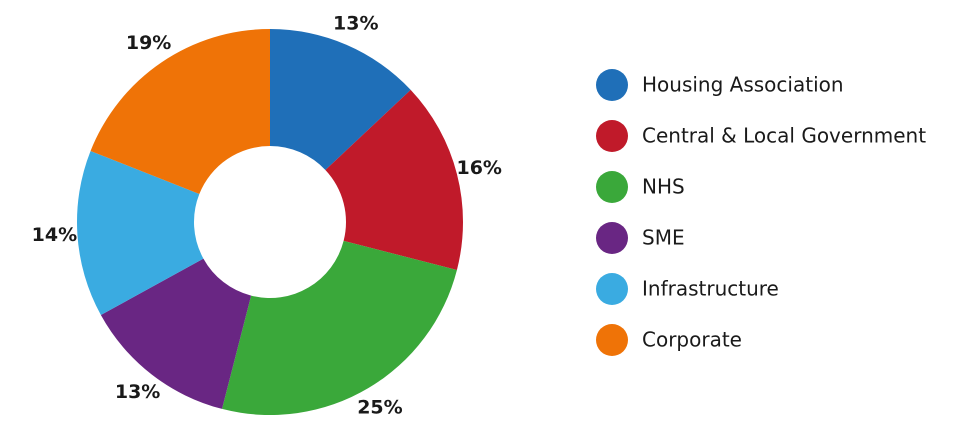 The image size is (960, 421). Describe the element at coordinates (148, 43) in the screenshot. I see `value-label: 19%` at that location.